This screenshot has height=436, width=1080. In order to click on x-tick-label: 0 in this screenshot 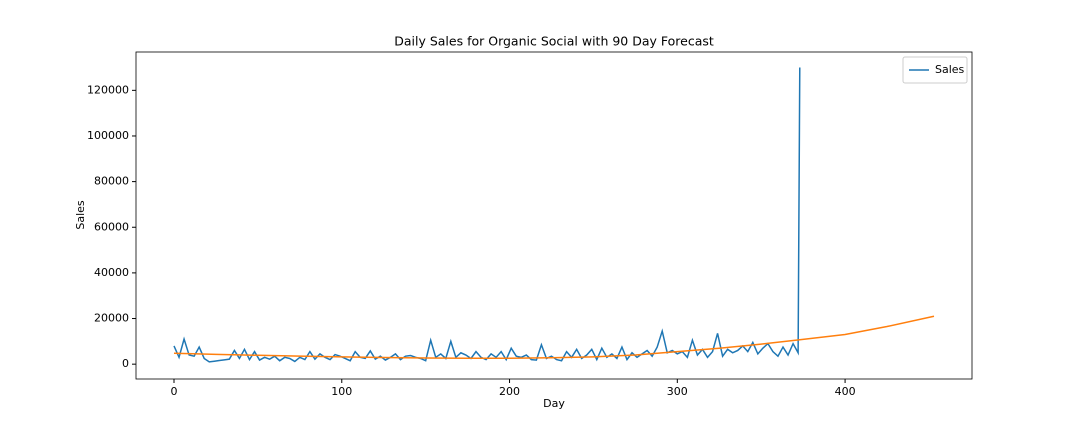, I will do `click(174, 391)`.